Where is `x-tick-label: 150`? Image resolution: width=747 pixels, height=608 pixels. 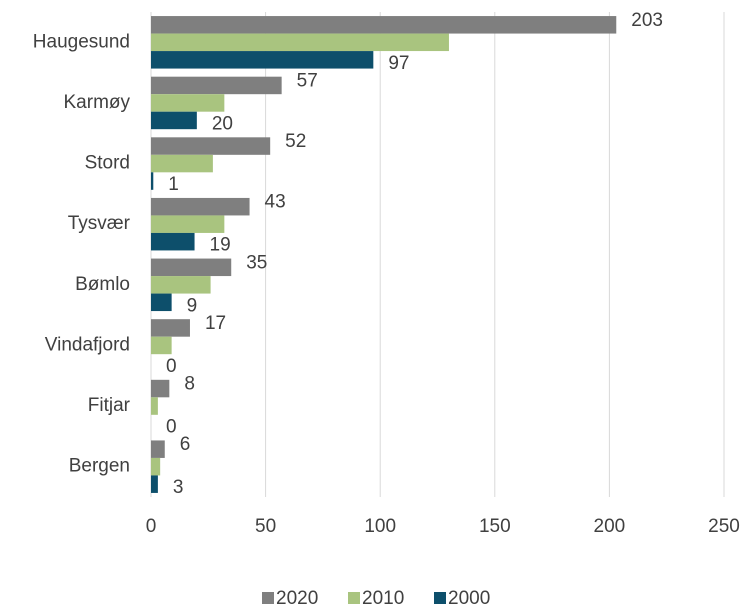 x-tick-label: 150 is located at coordinates (495, 526).